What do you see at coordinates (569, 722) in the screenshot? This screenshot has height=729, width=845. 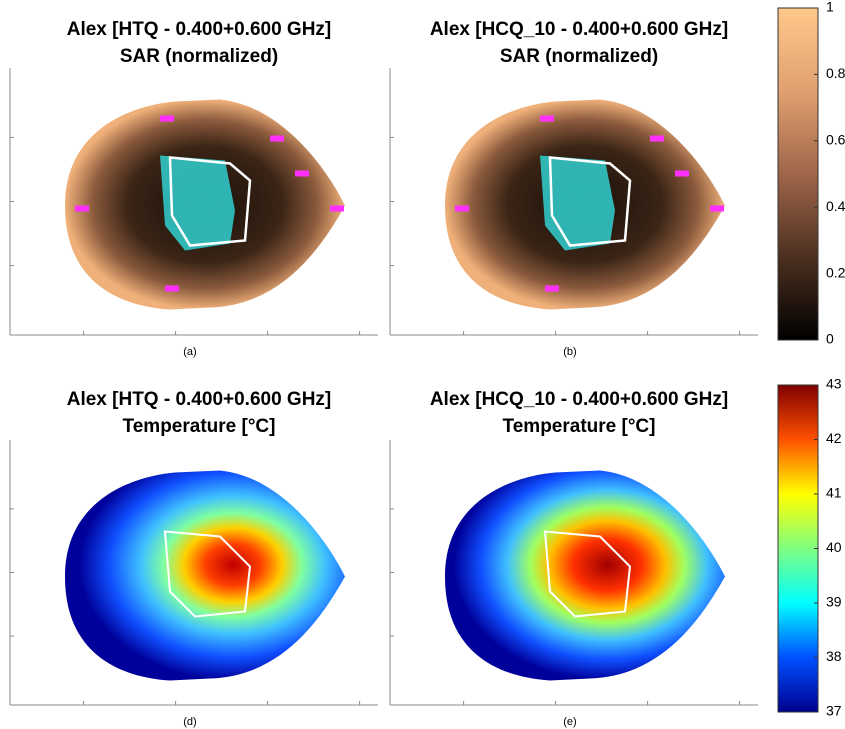 I see `panel-caption: (e)` at bounding box center [569, 722].